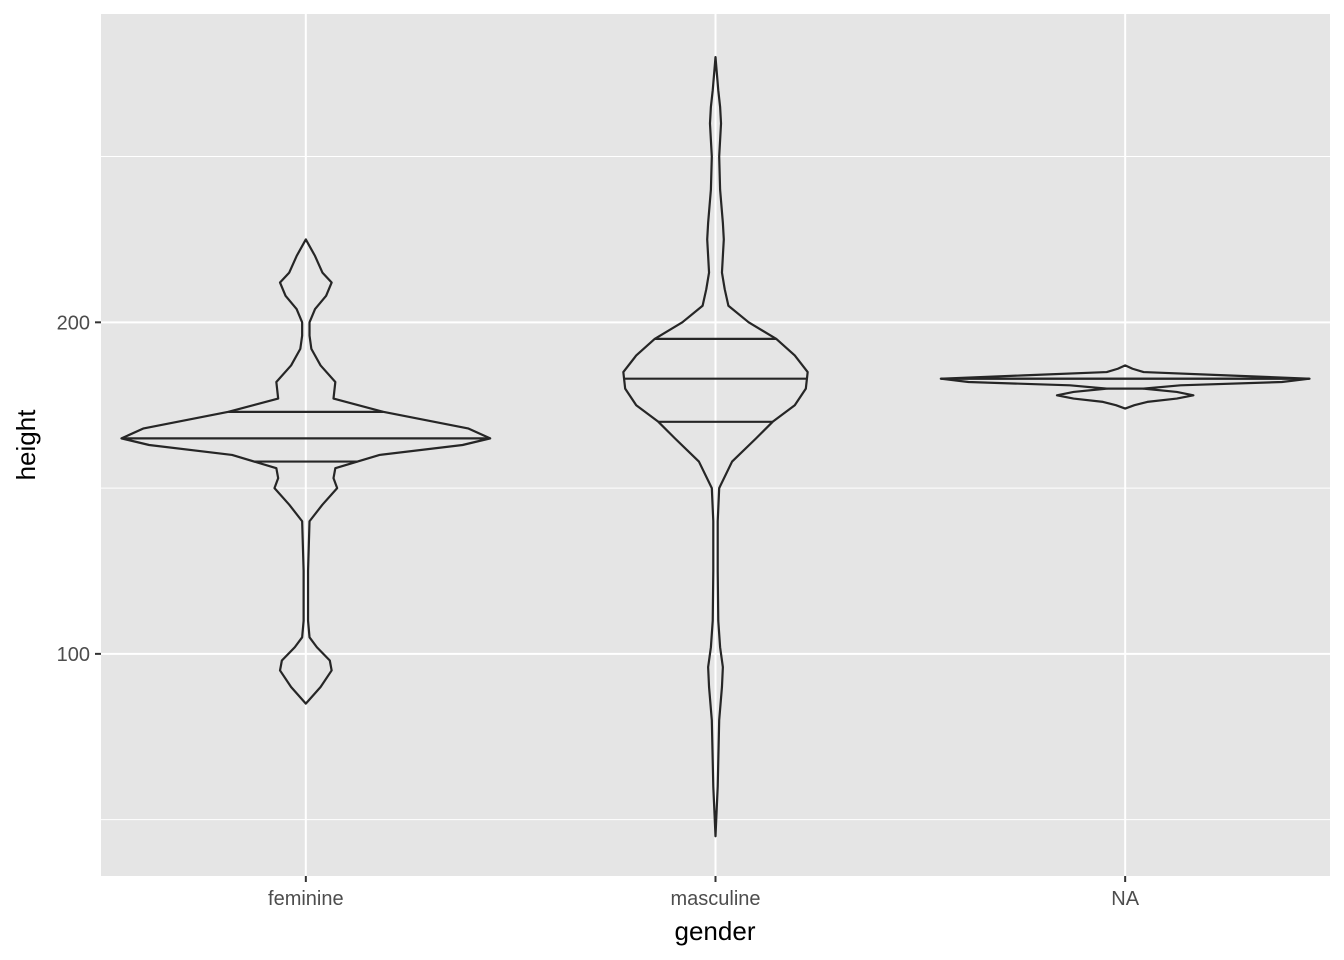 This screenshot has width=1344, height=960. I want to click on y-axis: 100 200, so click(79, 489).